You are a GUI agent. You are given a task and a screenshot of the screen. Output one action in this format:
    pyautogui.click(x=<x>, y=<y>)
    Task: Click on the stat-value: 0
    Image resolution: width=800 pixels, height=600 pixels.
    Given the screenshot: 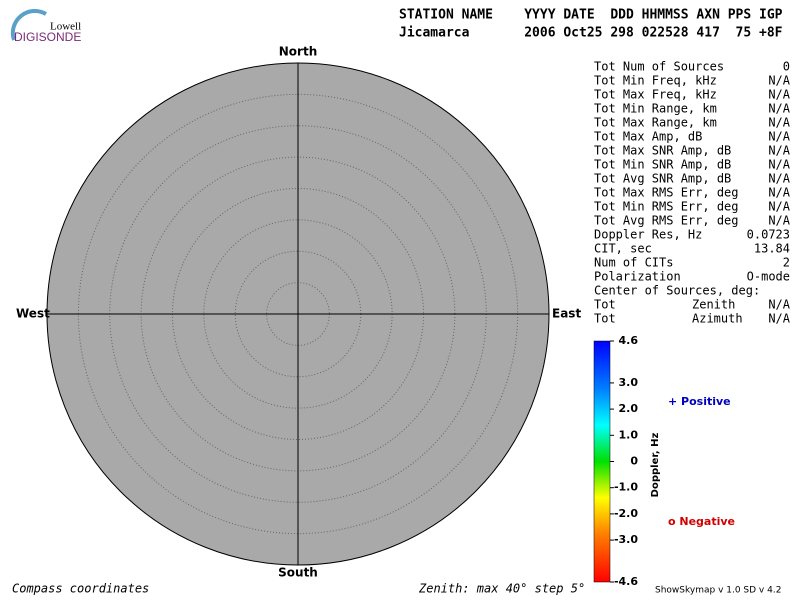 What is the action you would take?
    pyautogui.click(x=786, y=67)
    